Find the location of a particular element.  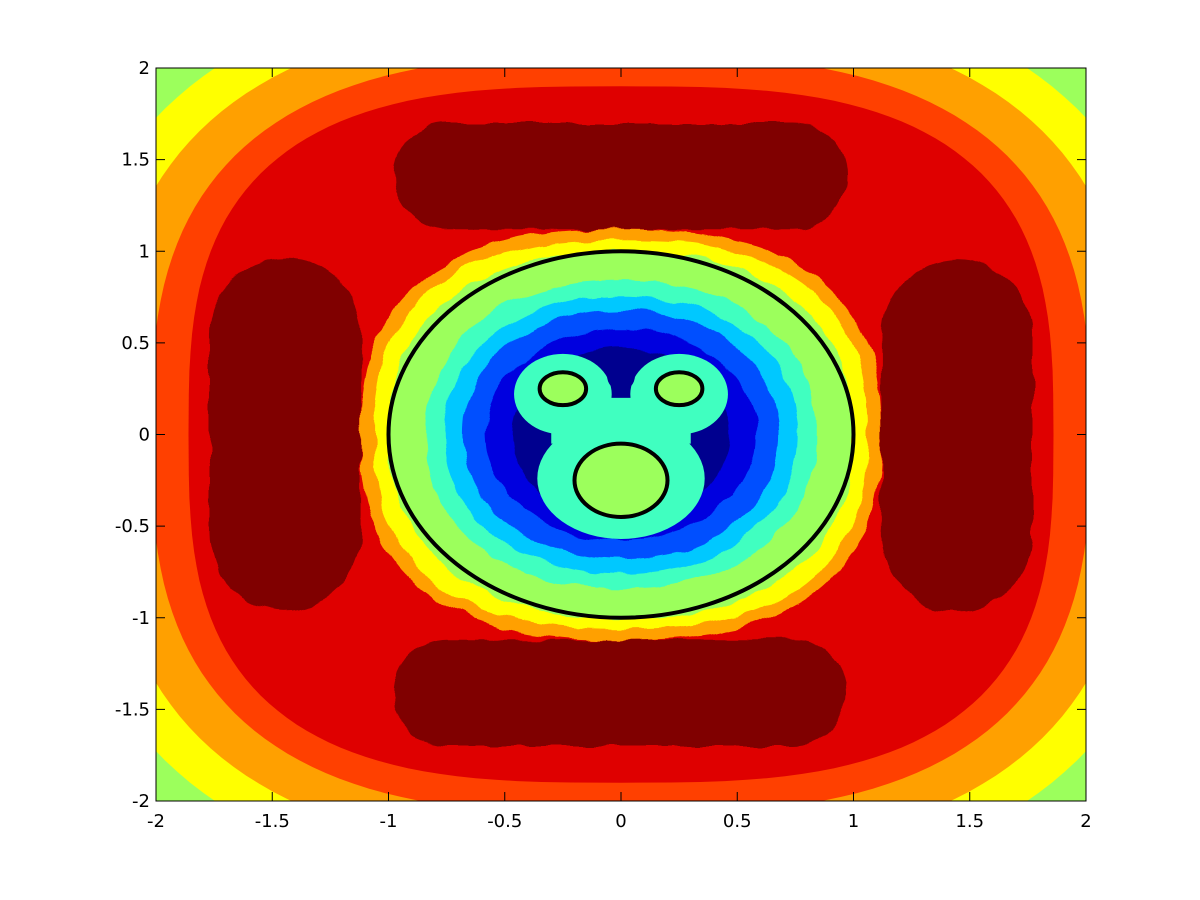

y-tick-label: 2 is located at coordinates (144, 68).